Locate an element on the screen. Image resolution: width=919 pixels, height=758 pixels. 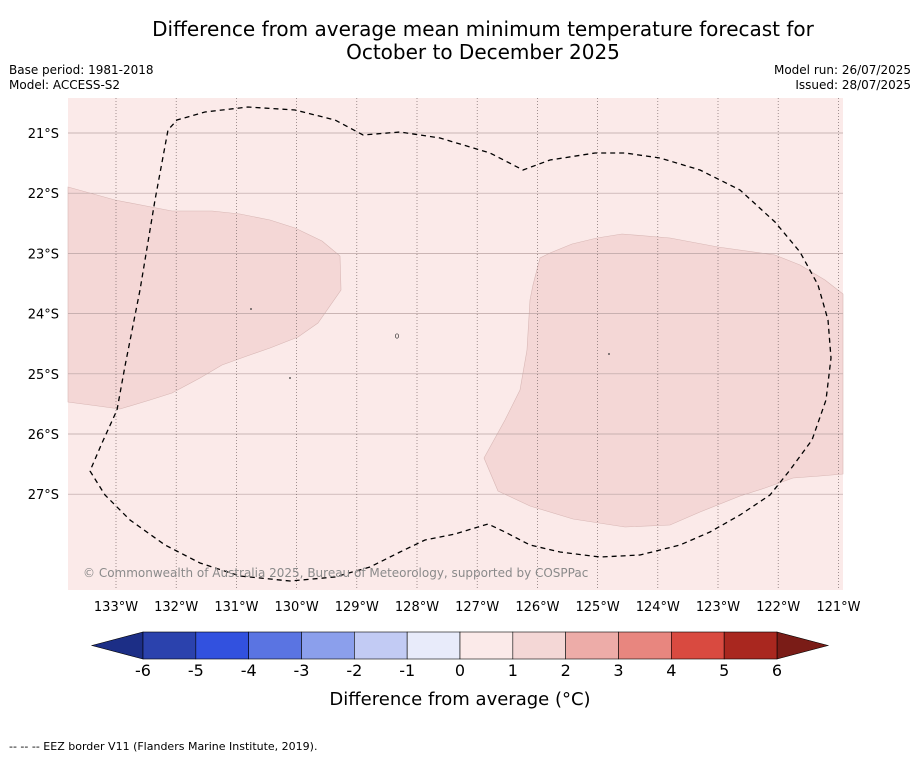
lon-label: 125°W is located at coordinates (598, 607).